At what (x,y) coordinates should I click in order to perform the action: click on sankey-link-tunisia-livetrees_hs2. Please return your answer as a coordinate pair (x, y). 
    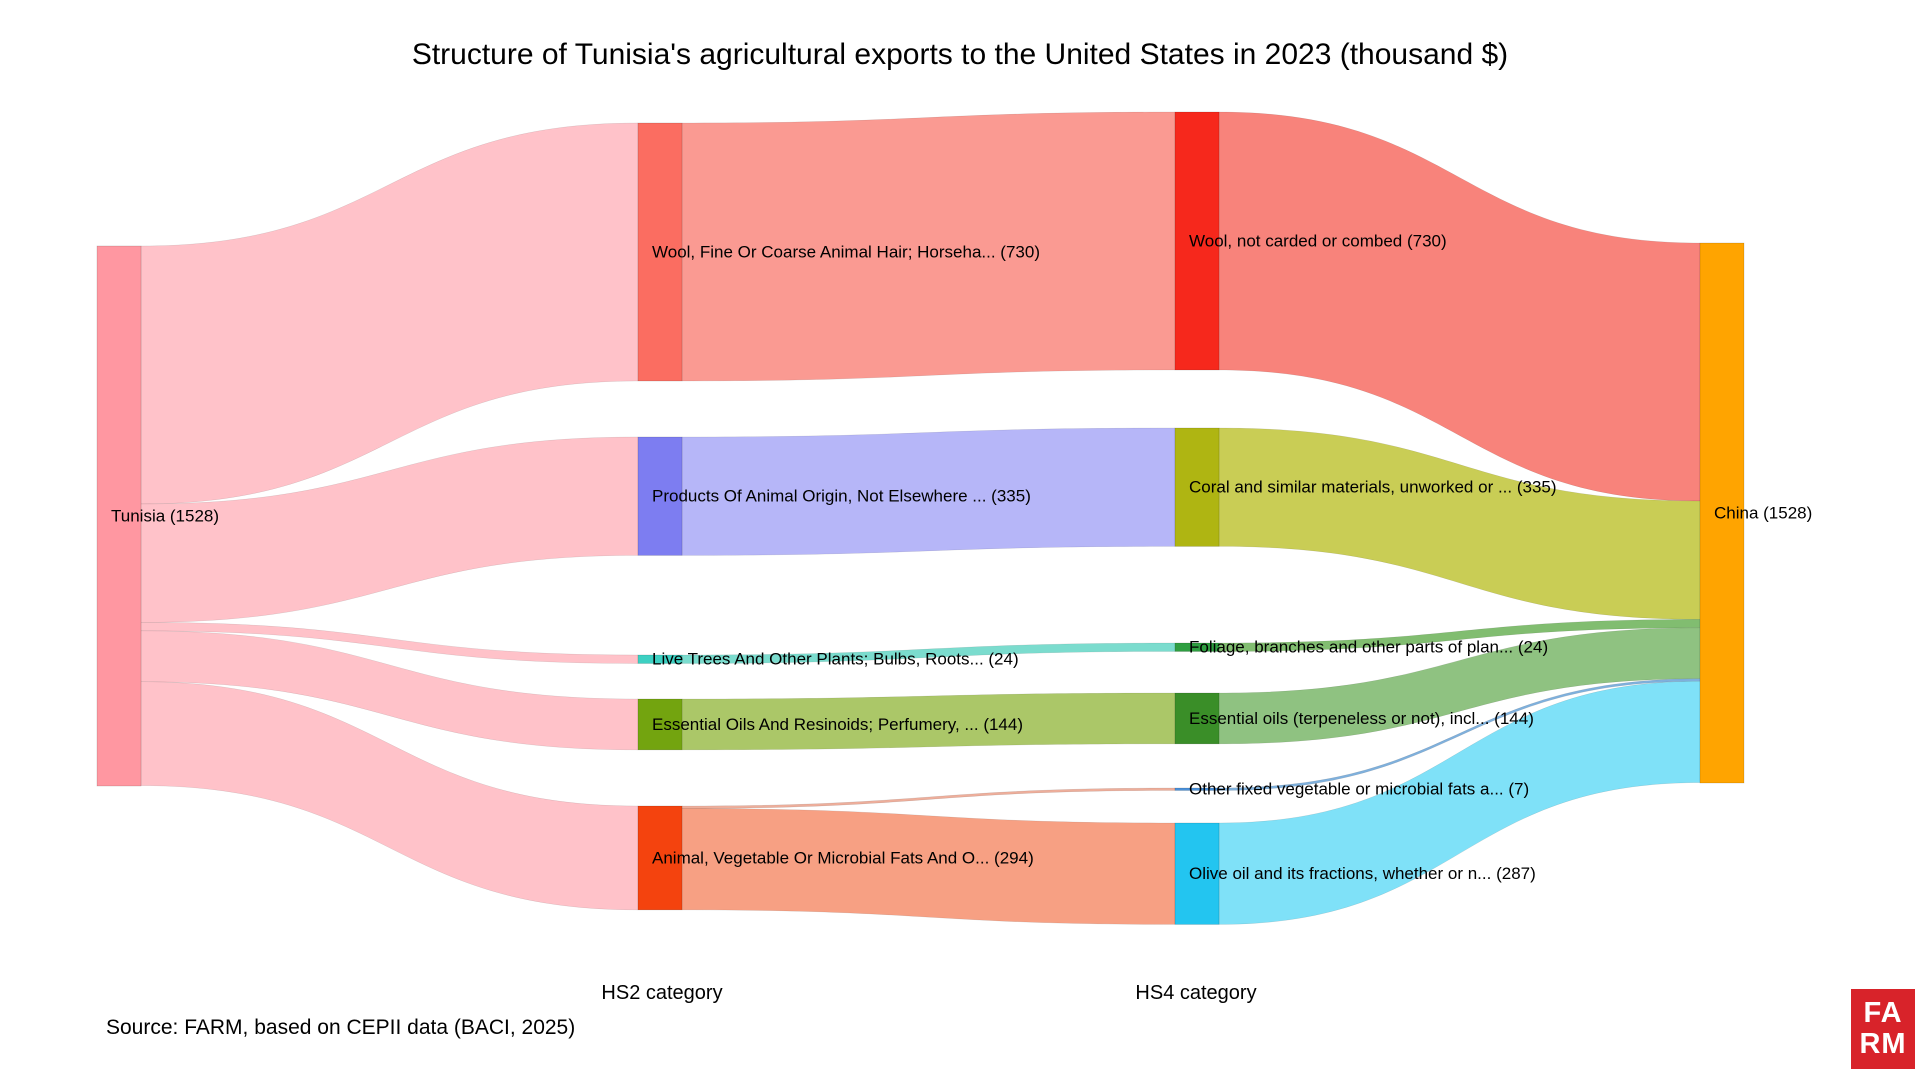
    Looking at the image, I should click on (389, 643).